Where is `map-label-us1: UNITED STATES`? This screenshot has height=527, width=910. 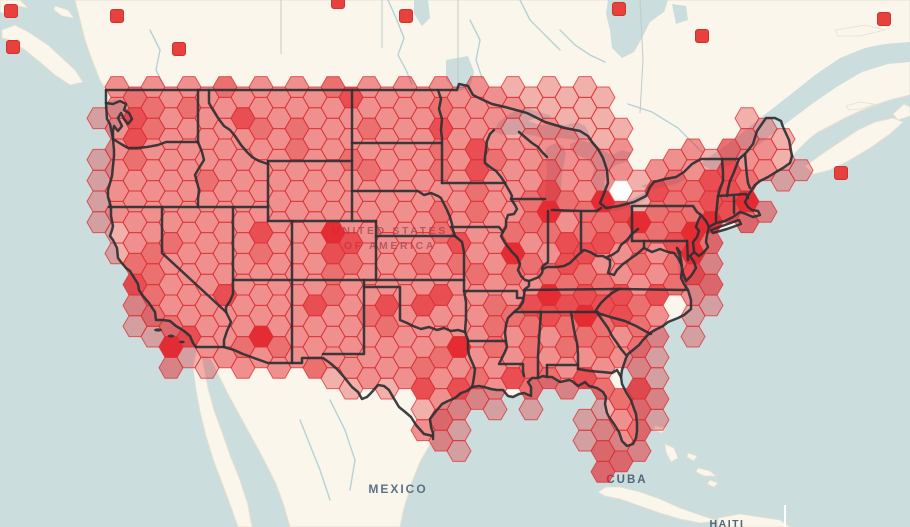
map-label-us1: UNITED STATES is located at coordinates (390, 231).